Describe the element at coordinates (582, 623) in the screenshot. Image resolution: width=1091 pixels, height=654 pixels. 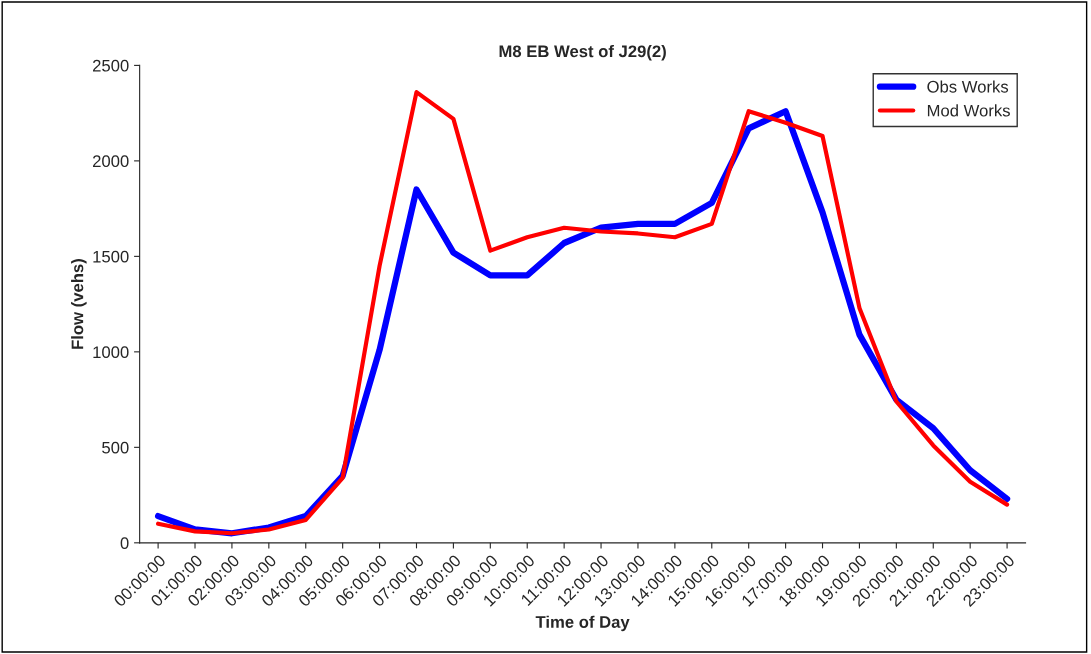
I see `x-axis-title: Time of Day` at that location.